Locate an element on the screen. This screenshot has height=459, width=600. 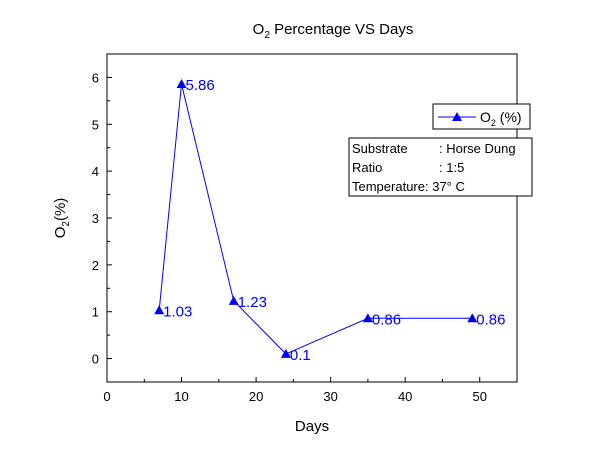
x-tick-label: 40 is located at coordinates (405, 396).